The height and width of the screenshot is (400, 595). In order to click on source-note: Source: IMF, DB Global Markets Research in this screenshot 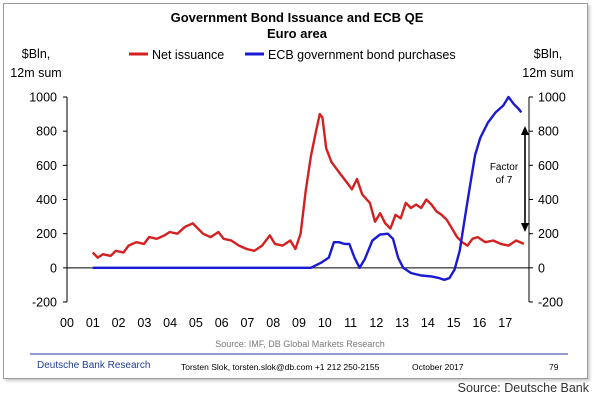, I will do `click(300, 344)`.